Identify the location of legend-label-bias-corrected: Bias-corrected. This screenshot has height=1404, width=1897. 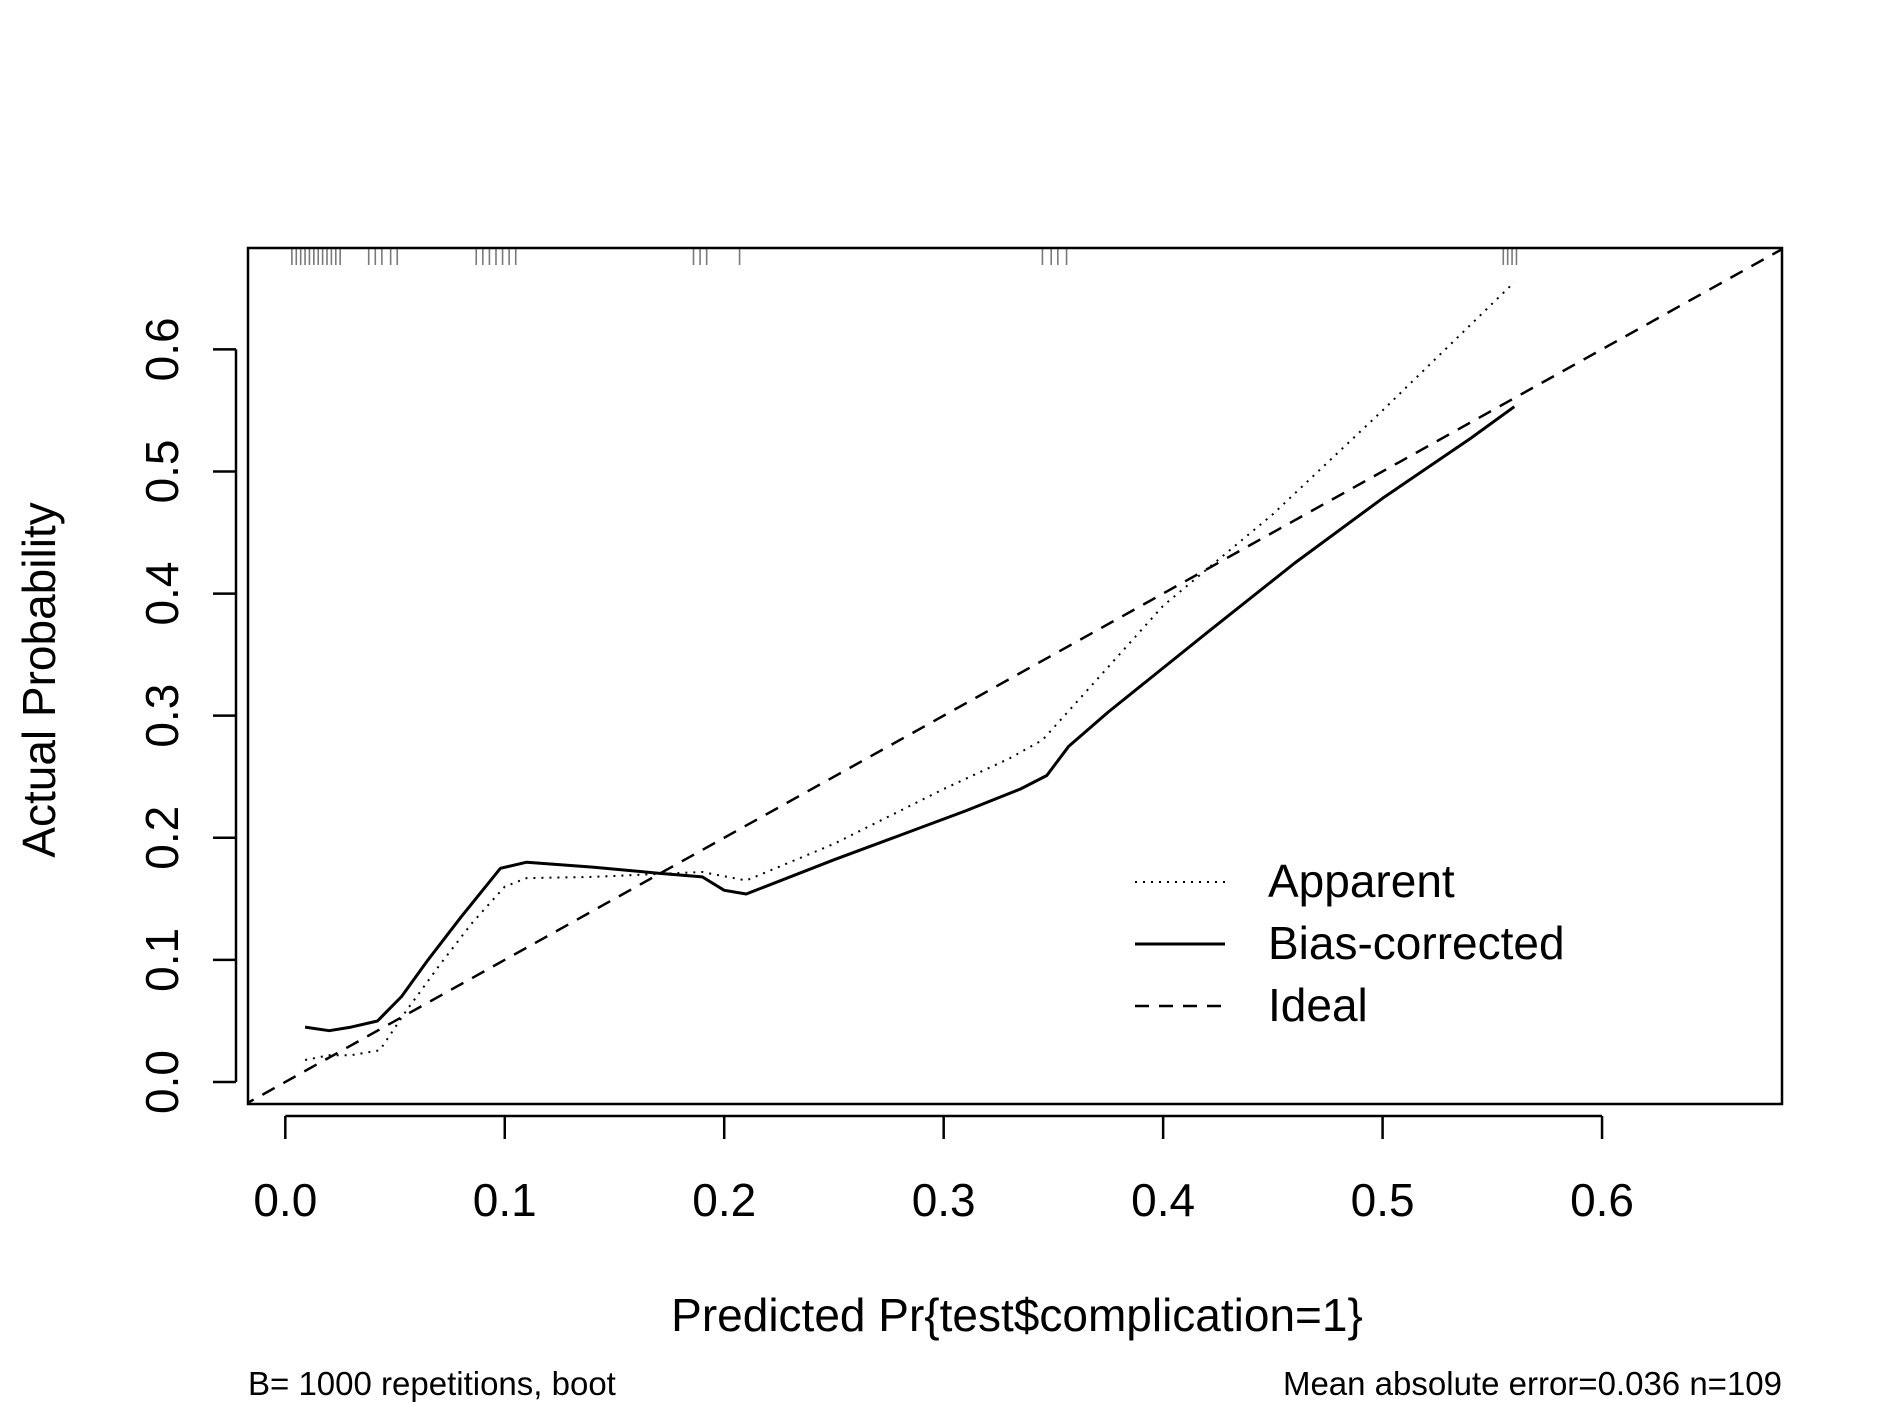
(1416, 943).